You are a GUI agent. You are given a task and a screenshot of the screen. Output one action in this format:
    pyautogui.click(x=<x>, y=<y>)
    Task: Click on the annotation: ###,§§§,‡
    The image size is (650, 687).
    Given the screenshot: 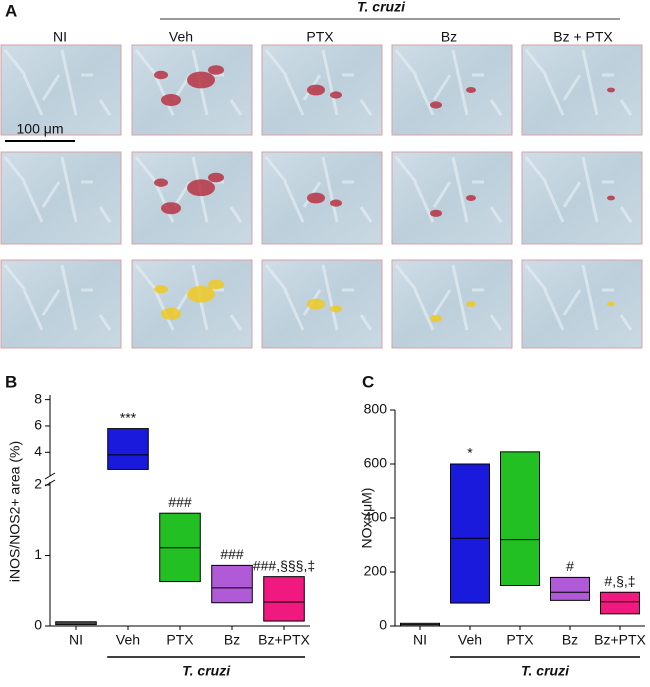 What is the action you would take?
    pyautogui.click(x=284, y=565)
    